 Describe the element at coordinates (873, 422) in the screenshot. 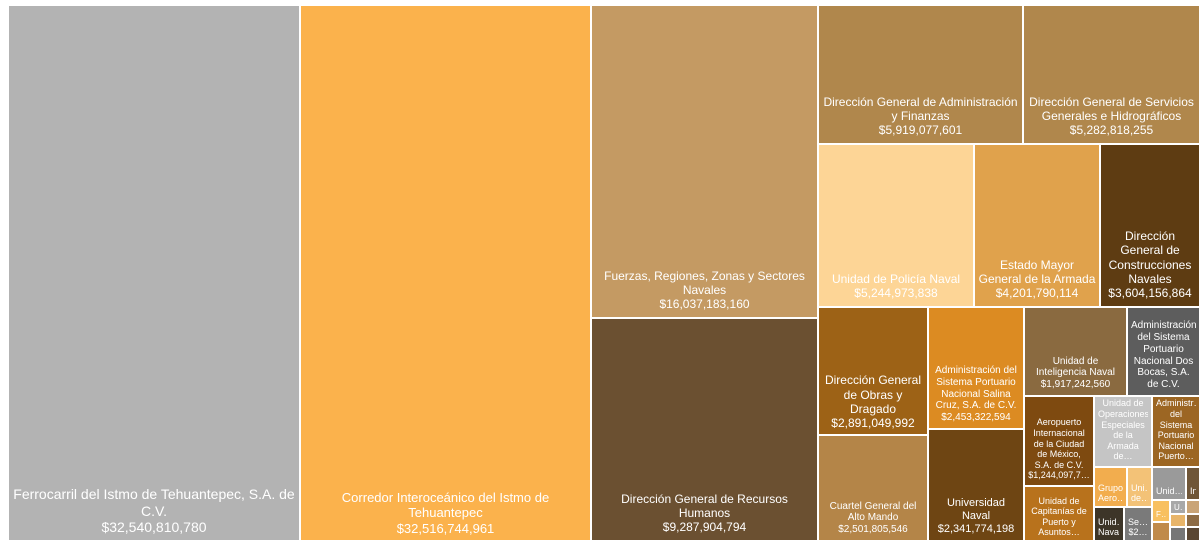

I see `treemap-tile-value: $2,891,049,992` at that location.